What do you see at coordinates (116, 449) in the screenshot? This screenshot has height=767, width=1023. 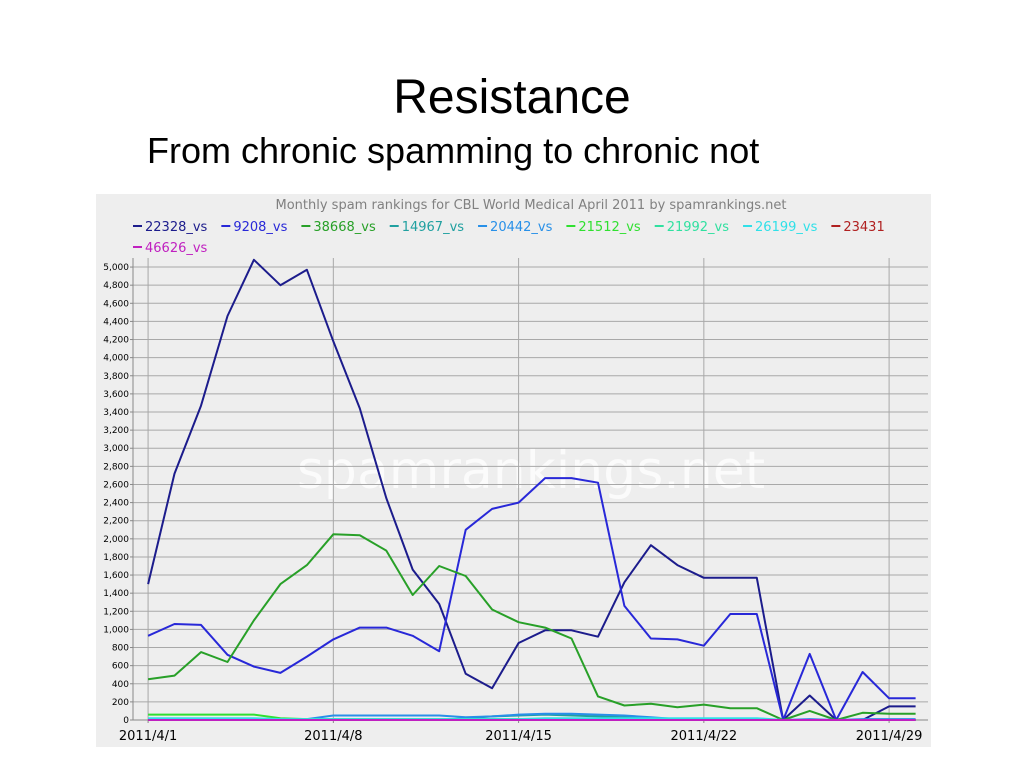 I see `y-tick-label: 3,000` at bounding box center [116, 449].